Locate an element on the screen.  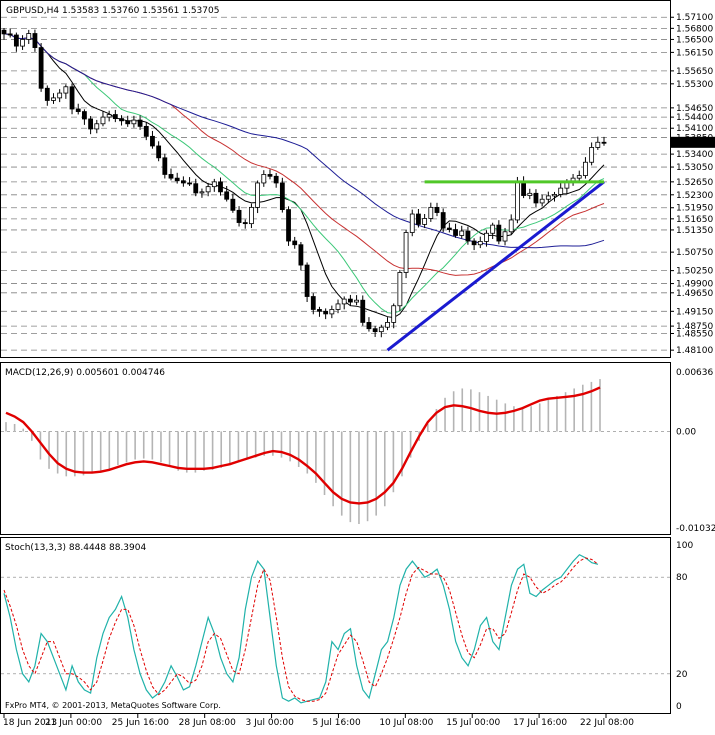
time-axis-label: 25 Jun 16:00 is located at coordinates (140, 723).